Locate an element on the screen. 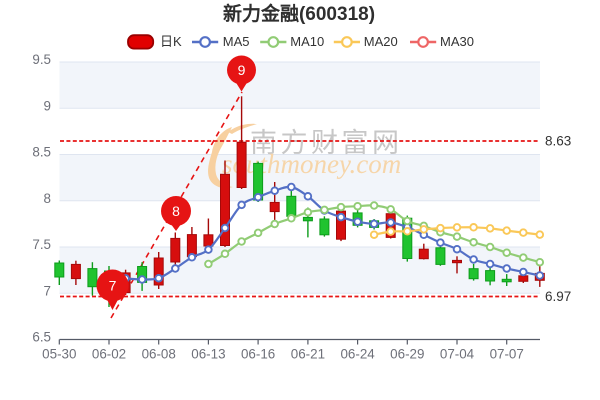  svg-text: 9.5 is located at coordinates (41, 59).